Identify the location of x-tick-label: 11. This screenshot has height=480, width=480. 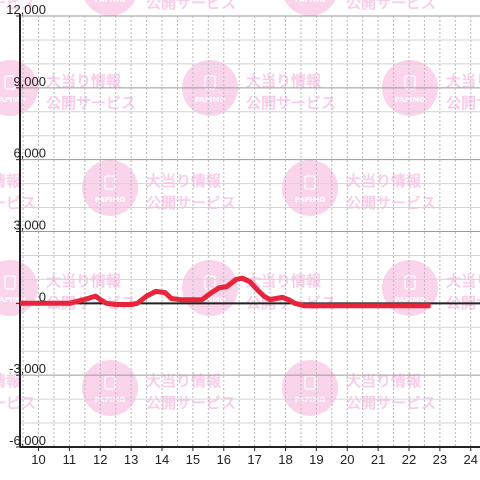
(70, 459).